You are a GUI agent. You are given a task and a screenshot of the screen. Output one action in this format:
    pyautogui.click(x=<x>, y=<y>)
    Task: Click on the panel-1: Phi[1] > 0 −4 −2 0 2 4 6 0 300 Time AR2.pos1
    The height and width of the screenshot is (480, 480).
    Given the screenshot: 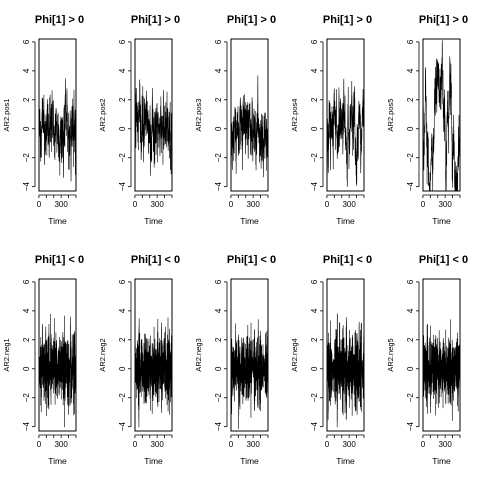 What is the action you would take?
    pyautogui.click(x=43, y=120)
    